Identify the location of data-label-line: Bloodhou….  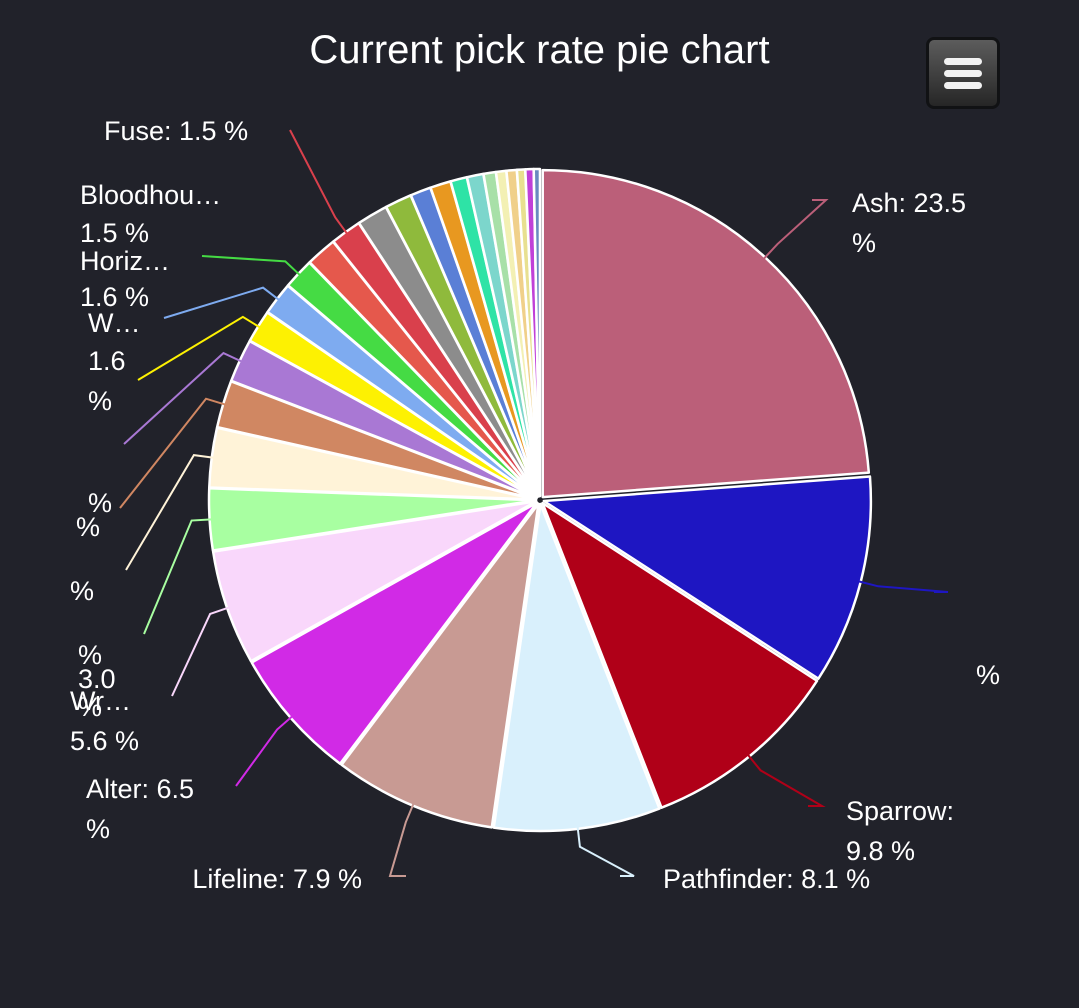
(150, 195).